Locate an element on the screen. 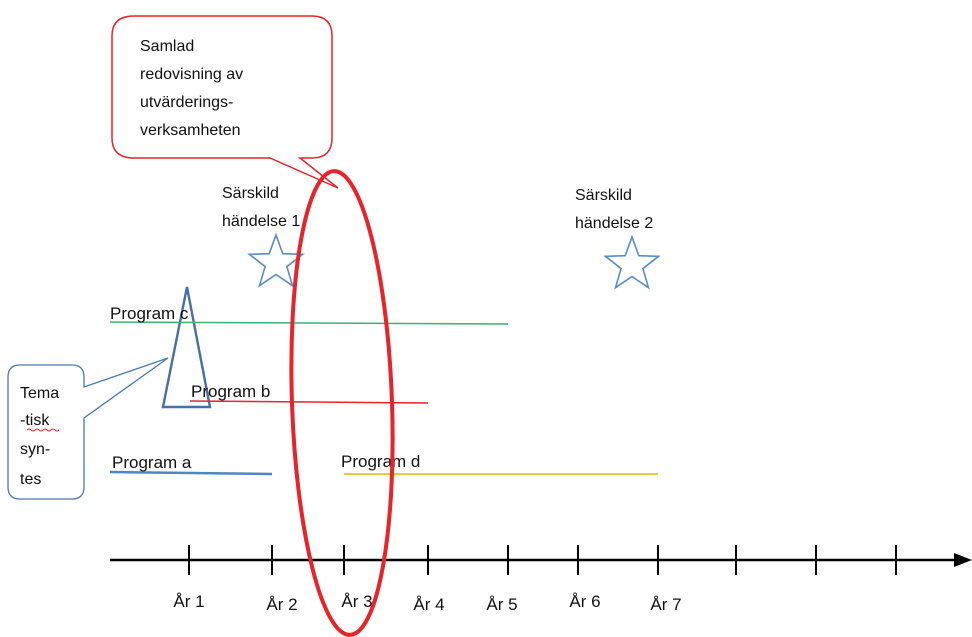 This screenshot has height=637, width=972. callout-samlad-line-2: redovisning av is located at coordinates (191, 74).